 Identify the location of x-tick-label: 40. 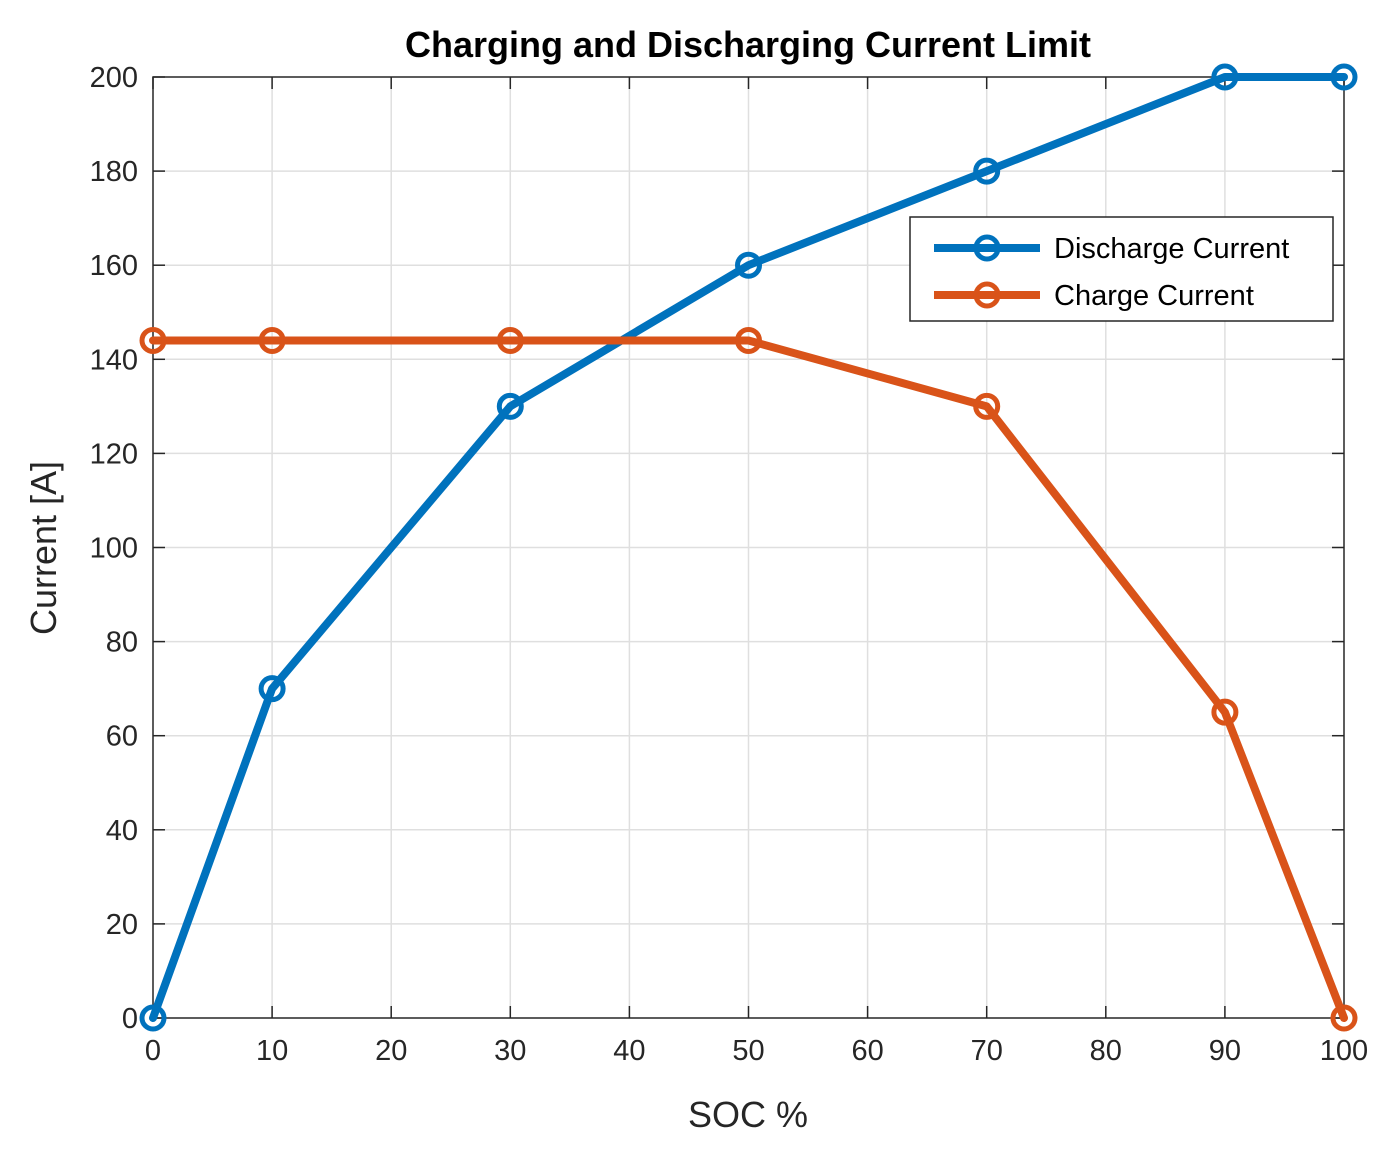
(629, 1051).